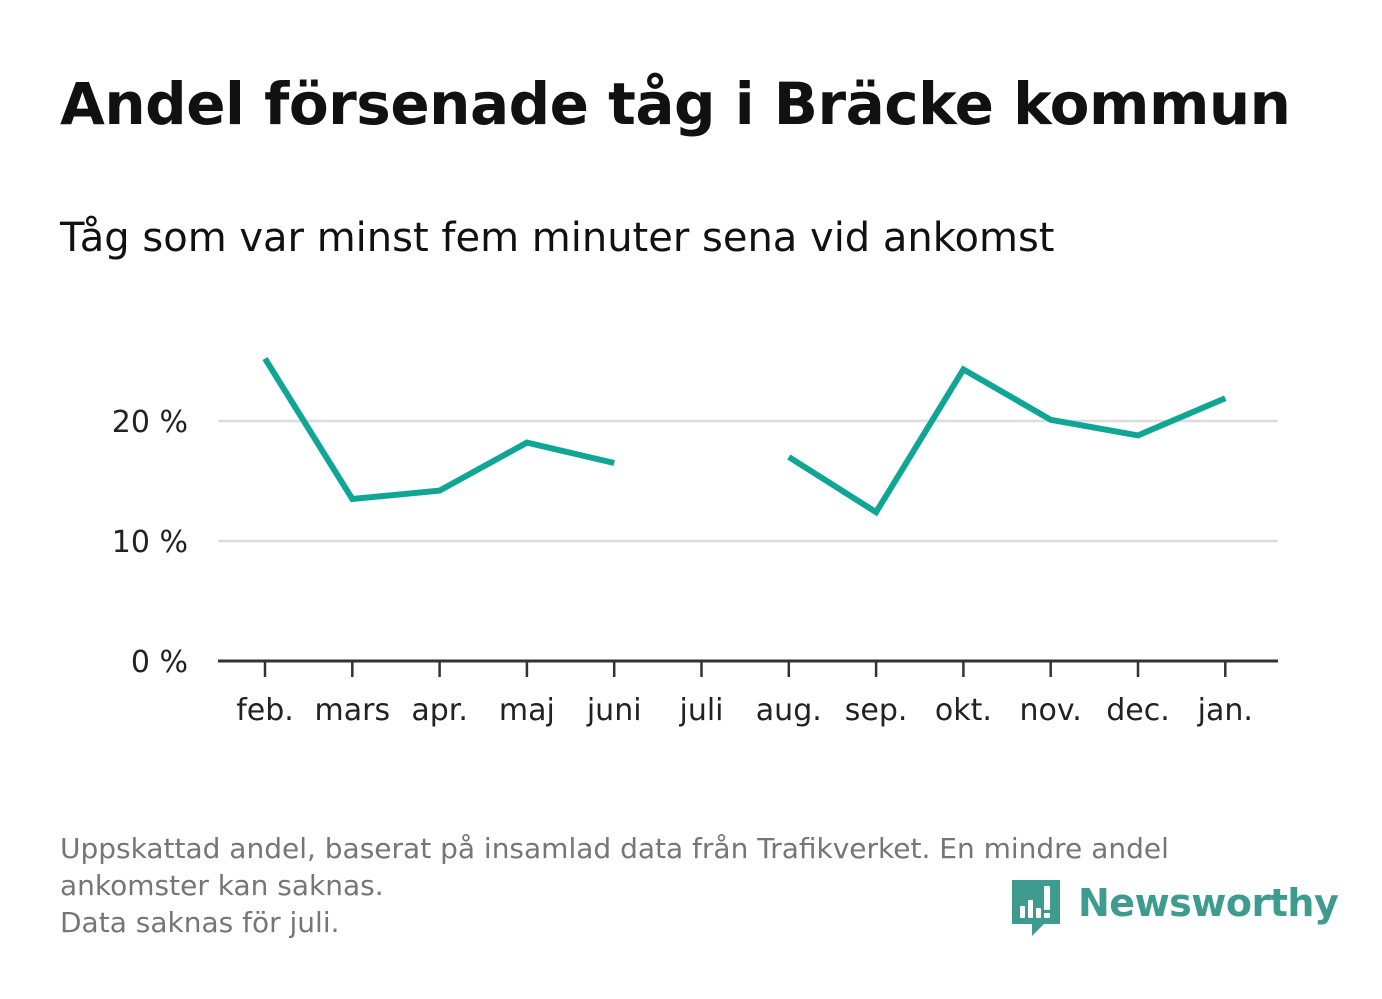 The width and height of the screenshot is (1382, 999). What do you see at coordinates (200, 922) in the screenshot?
I see `footnote-line-3: Data saknas för juli.` at bounding box center [200, 922].